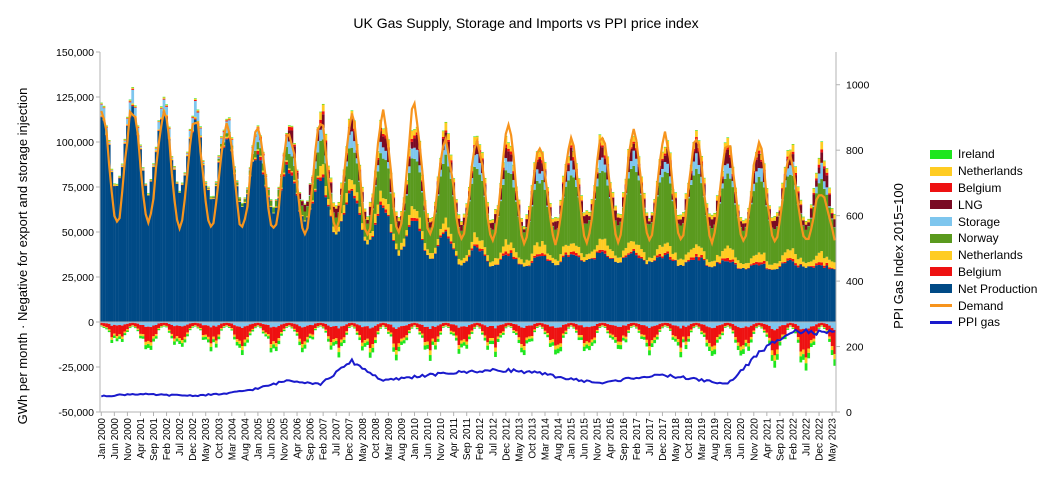 Image resolution: width=1053 pixels, height=480 pixels. What do you see at coordinates (78, 188) in the screenshot?
I see `y-tick-label: 75,000` at bounding box center [78, 188].